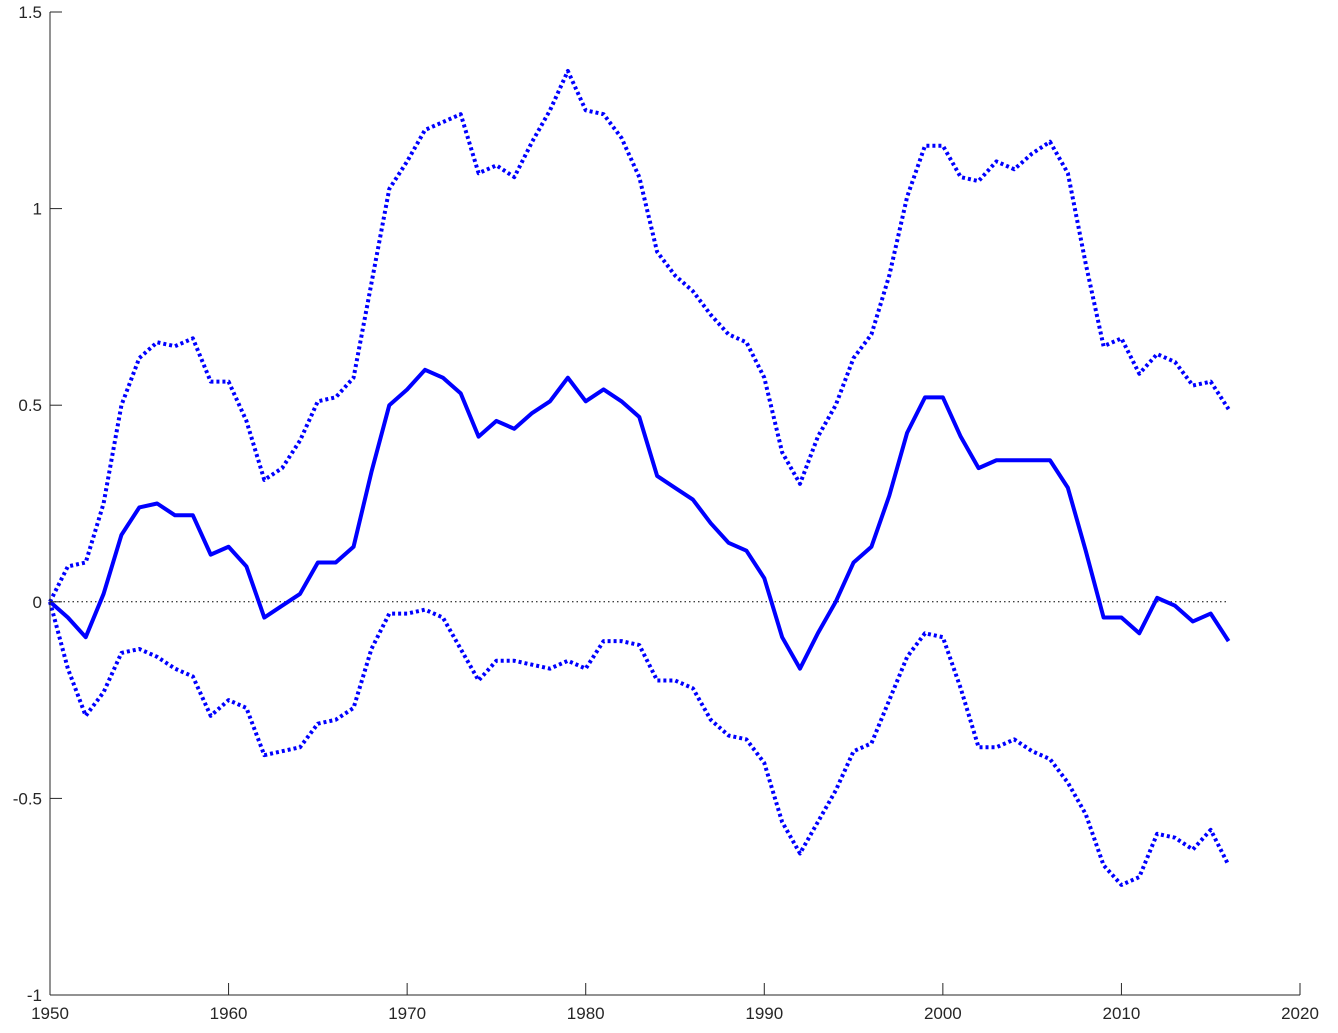 The width and height of the screenshot is (1338, 1033). What do you see at coordinates (34, 995) in the screenshot?
I see `y-tick-label: -1` at bounding box center [34, 995].